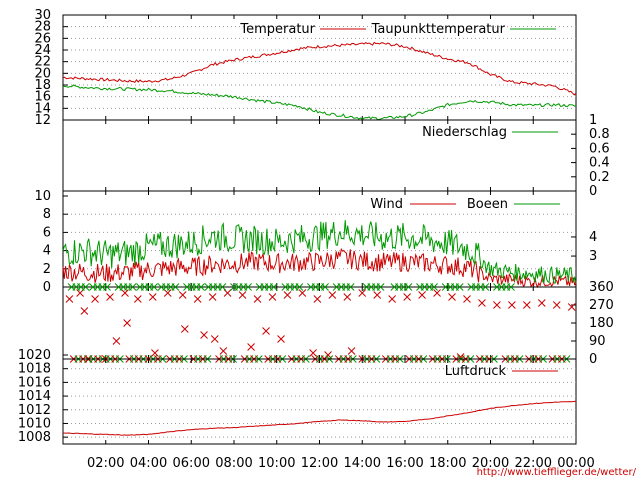  Describe the element at coordinates (105, 463) in the screenshot. I see `x-tick-label: 02:00` at that location.